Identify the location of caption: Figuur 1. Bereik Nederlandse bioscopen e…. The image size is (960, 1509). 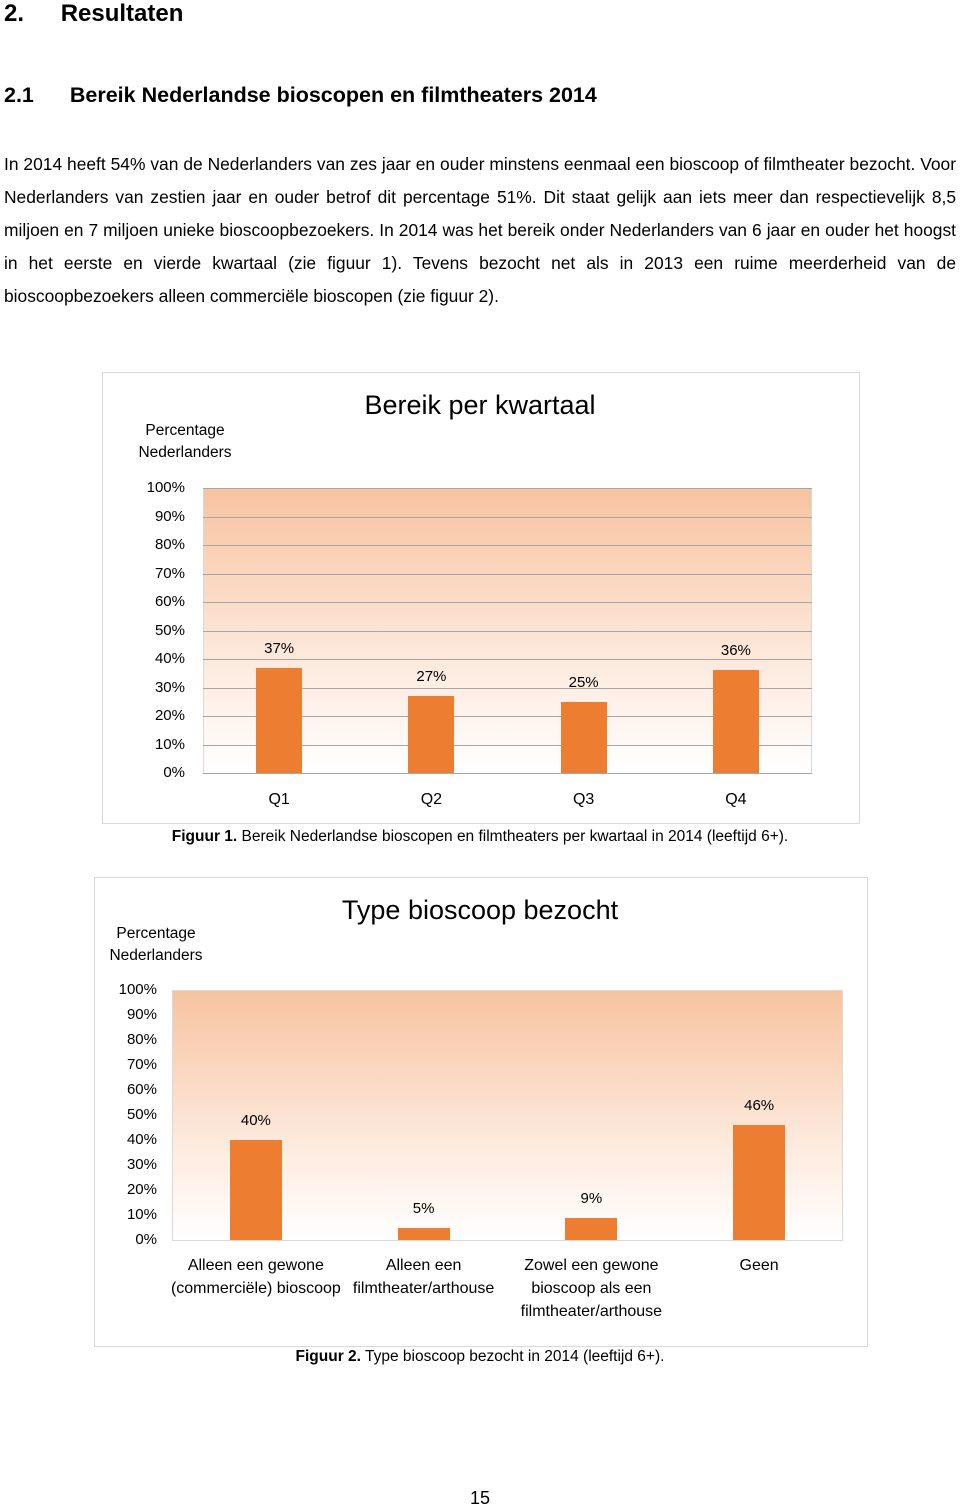
(480, 837).